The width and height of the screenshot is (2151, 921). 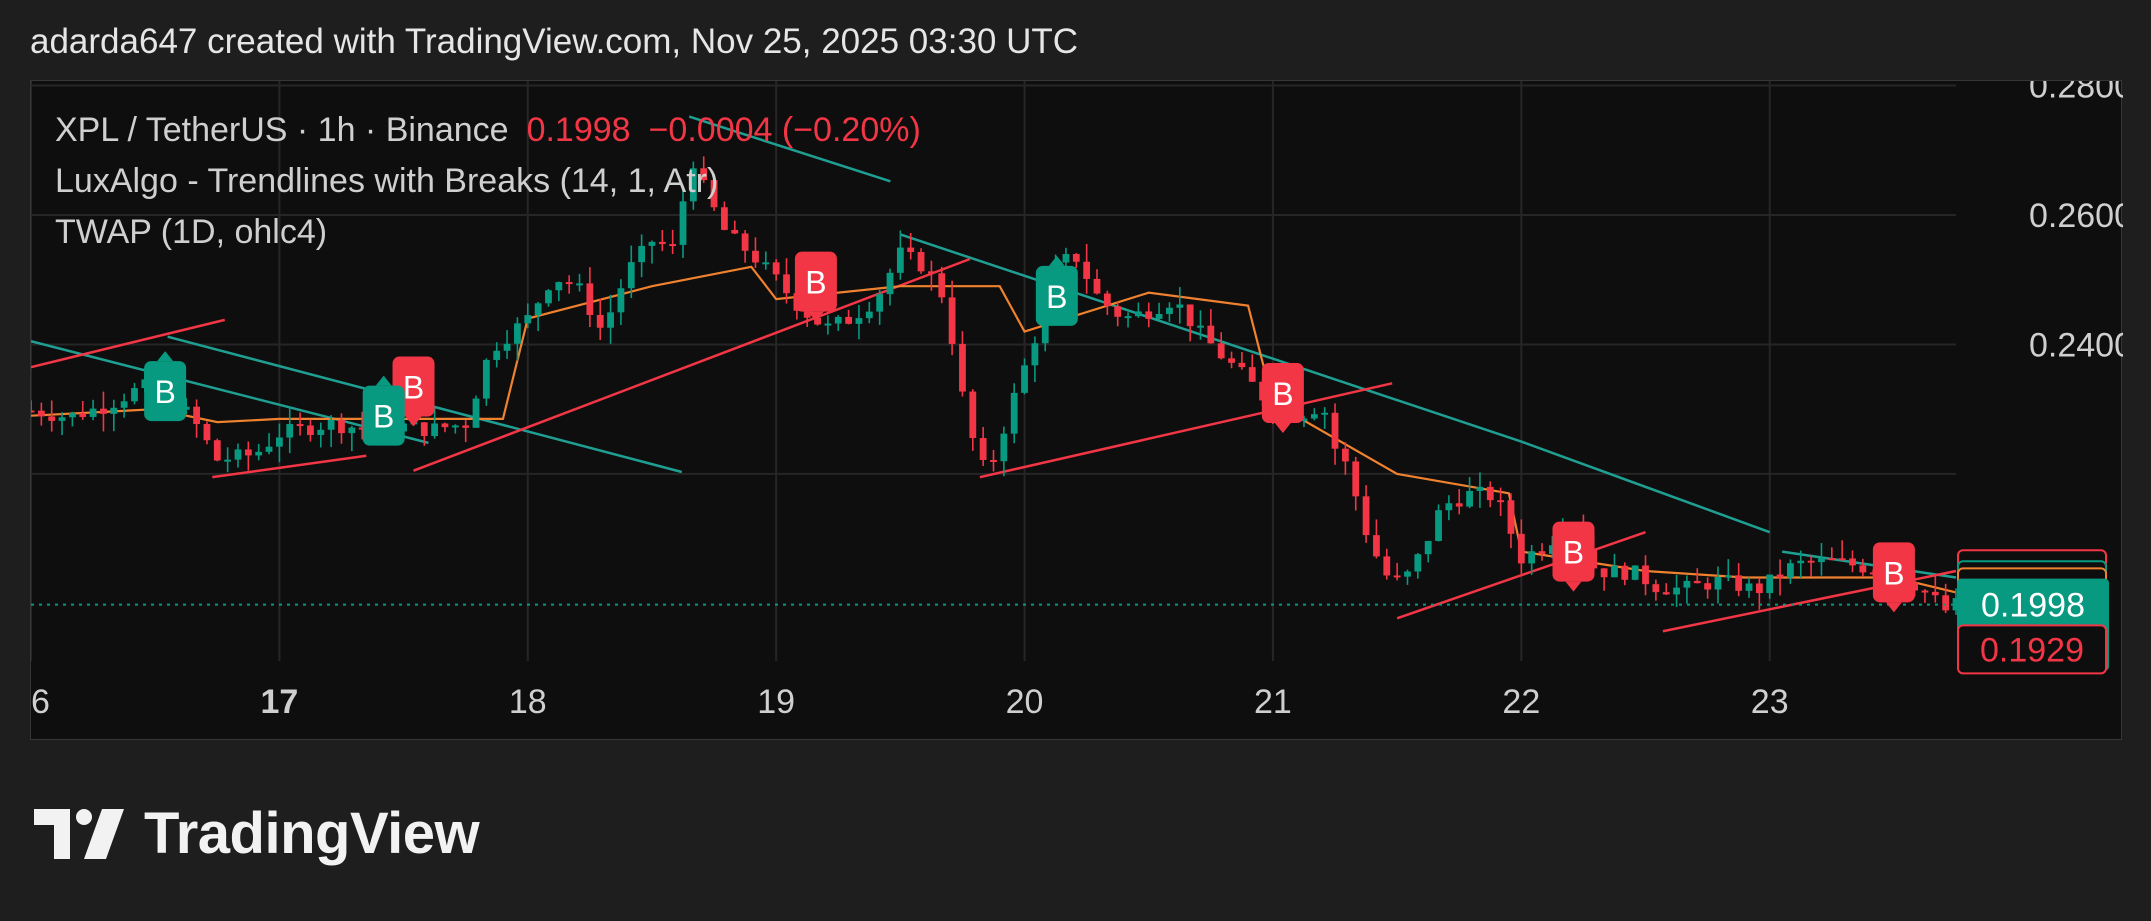 I want to click on tradingview-logo: TradingView, so click(x=257, y=833).